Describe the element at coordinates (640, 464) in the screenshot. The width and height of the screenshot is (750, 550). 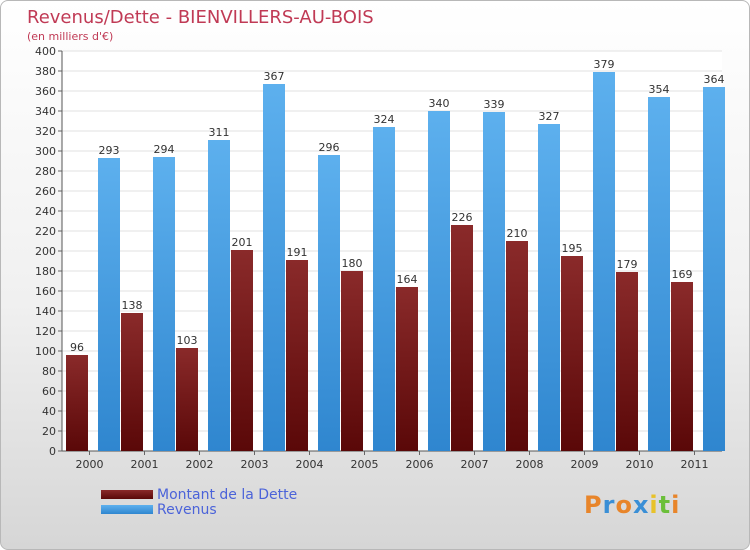
I see `x-tick-label: 2010` at that location.